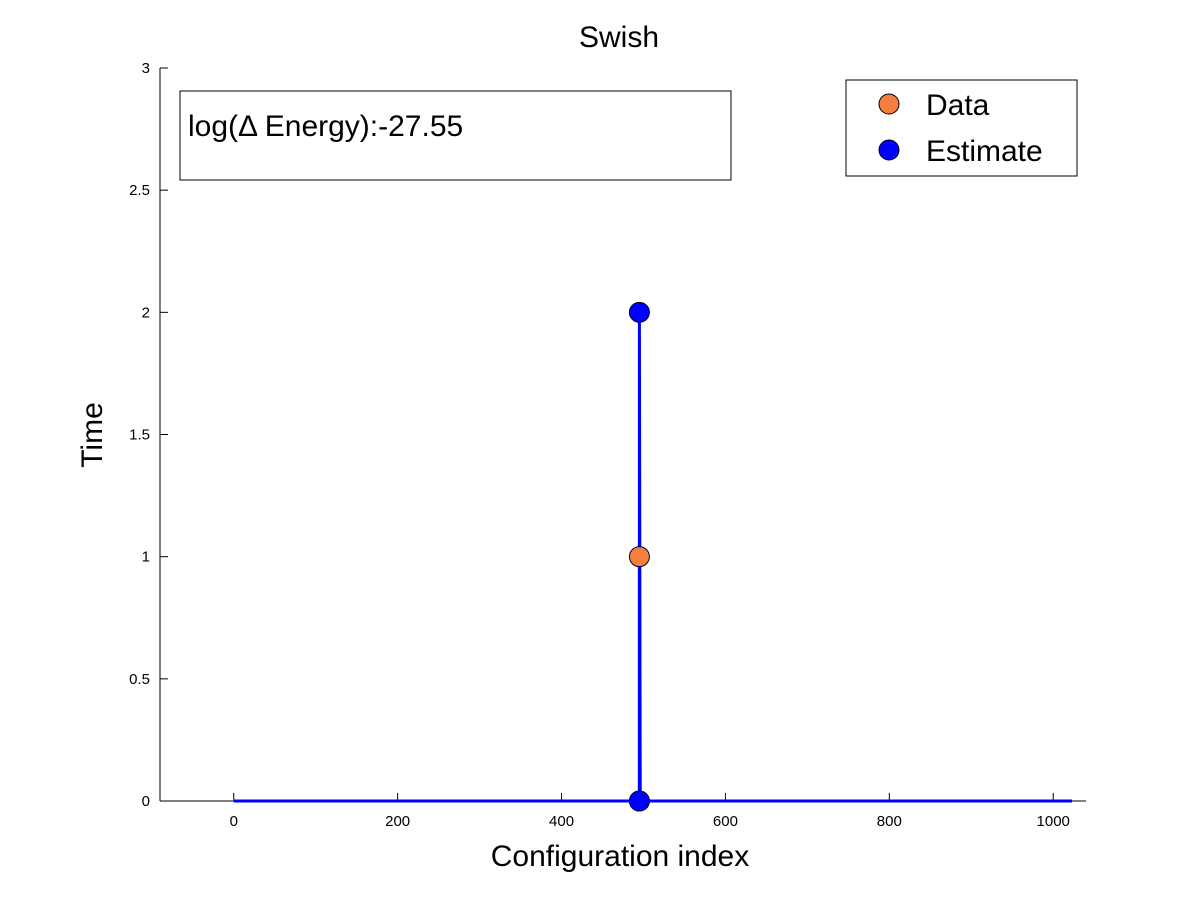 The width and height of the screenshot is (1200, 900). Describe the element at coordinates (146, 557) in the screenshot. I see `y-tick-label: 1` at that location.